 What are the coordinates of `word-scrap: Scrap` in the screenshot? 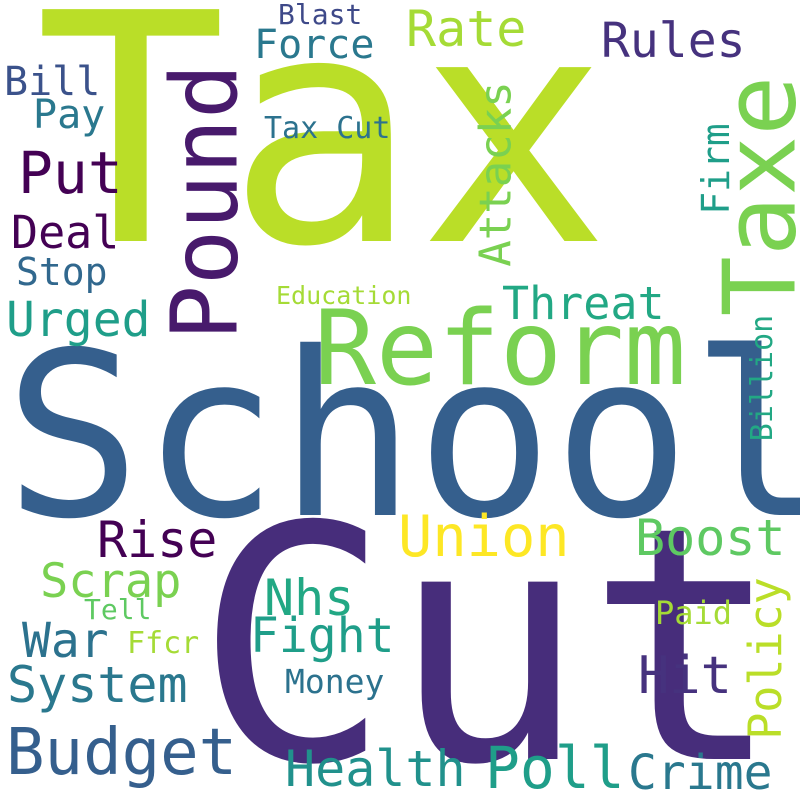 It's located at (111, 581).